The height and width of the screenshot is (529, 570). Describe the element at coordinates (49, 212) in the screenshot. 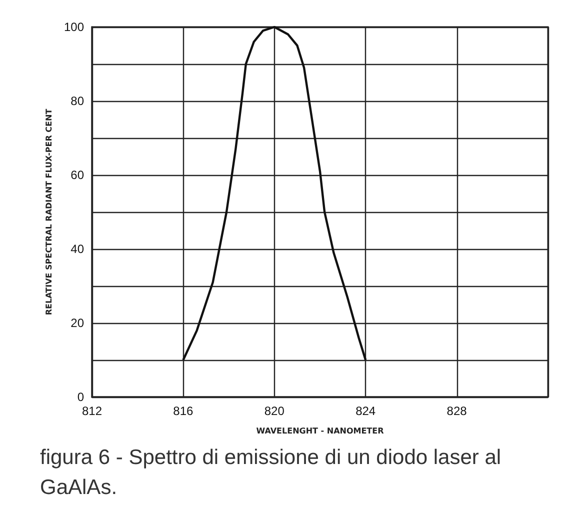

I see `y-axis-title: RELATIVE SPECTRAL RADIANT FLUX-PER CENT` at that location.